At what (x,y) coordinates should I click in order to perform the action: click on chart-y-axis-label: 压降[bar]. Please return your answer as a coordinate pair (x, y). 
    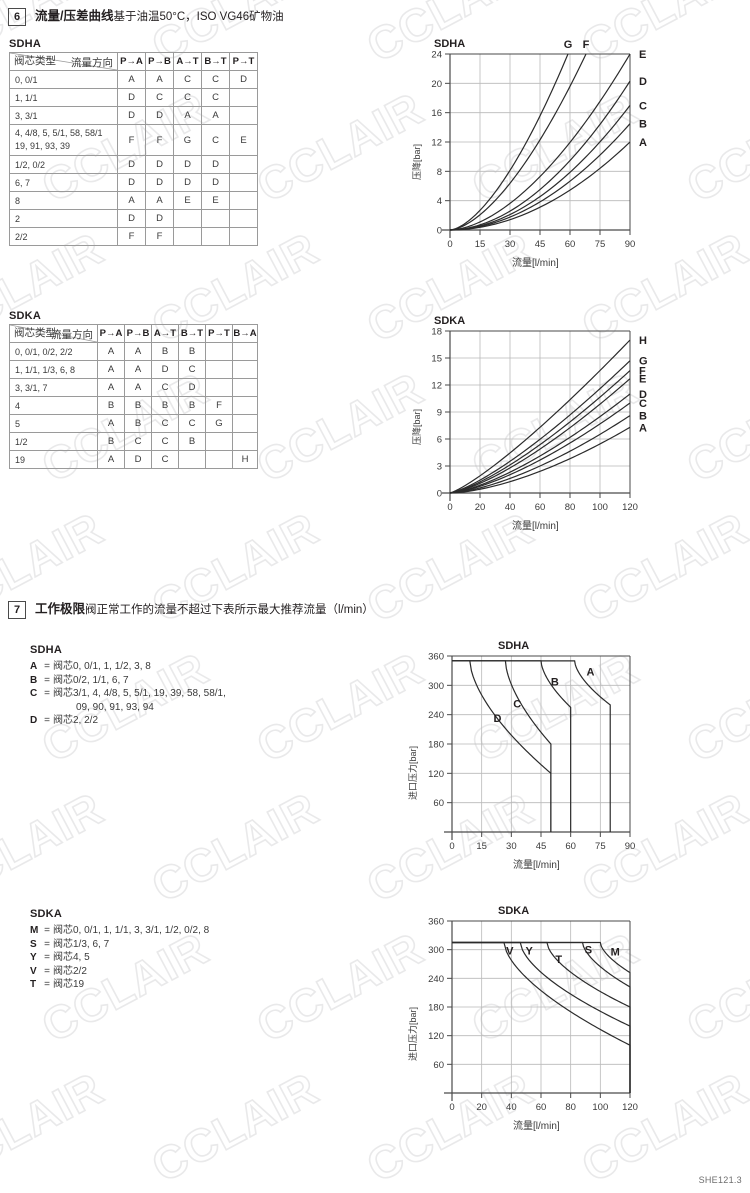
    Looking at the image, I should click on (417, 161).